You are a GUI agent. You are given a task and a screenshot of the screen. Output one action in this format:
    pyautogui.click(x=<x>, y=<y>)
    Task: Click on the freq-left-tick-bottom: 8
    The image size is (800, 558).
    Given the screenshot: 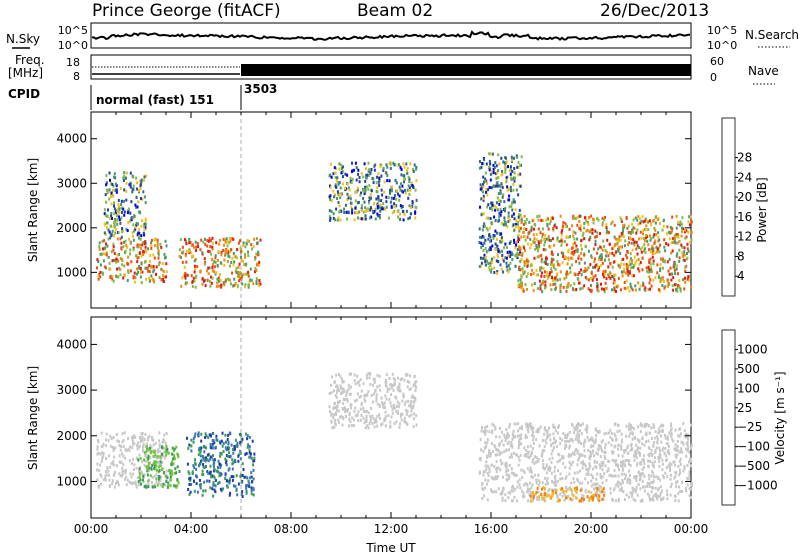 What is the action you would take?
    pyautogui.click(x=76, y=76)
    